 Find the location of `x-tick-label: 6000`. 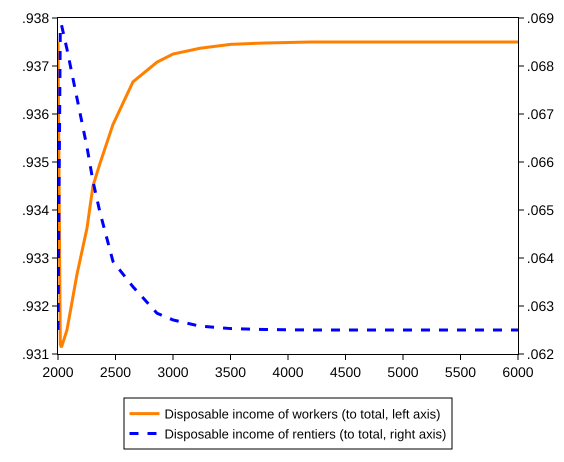

x-tick-label: 6000 is located at coordinates (518, 372).